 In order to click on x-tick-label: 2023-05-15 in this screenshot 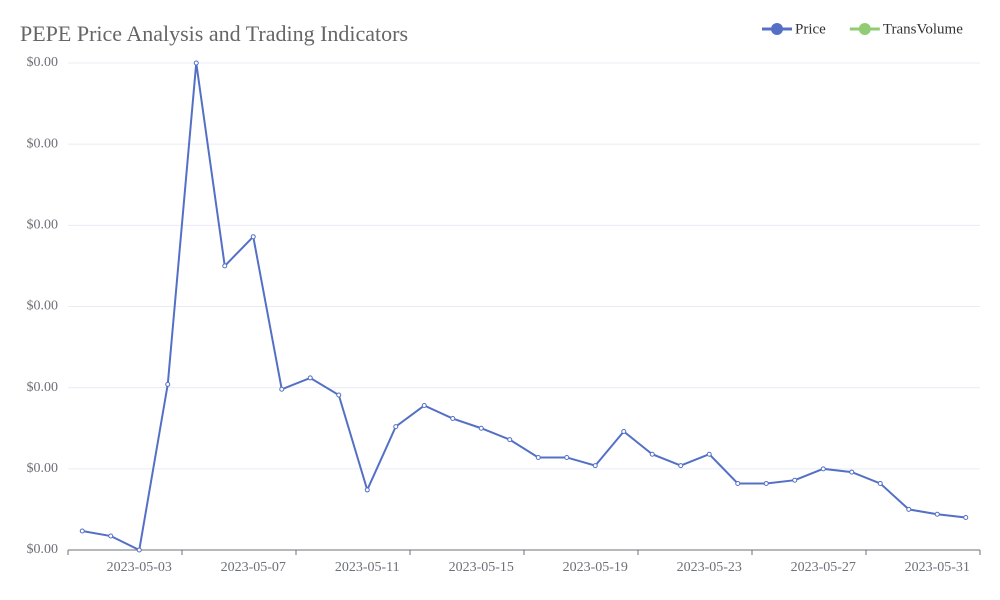, I will do `click(481, 567)`.